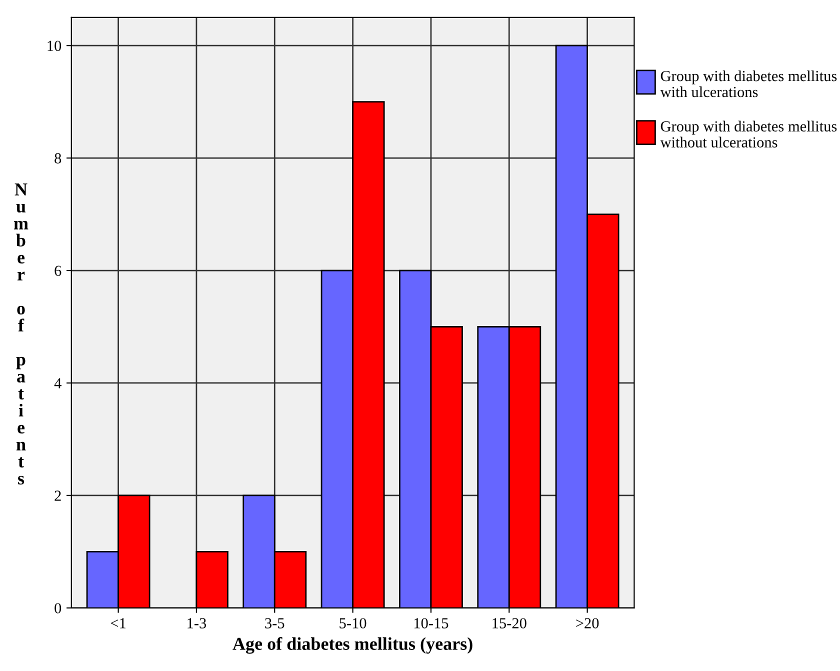 This screenshot has height=671, width=840. What do you see at coordinates (431, 623) in the screenshot?
I see `x-tick-label: 10-15` at bounding box center [431, 623].